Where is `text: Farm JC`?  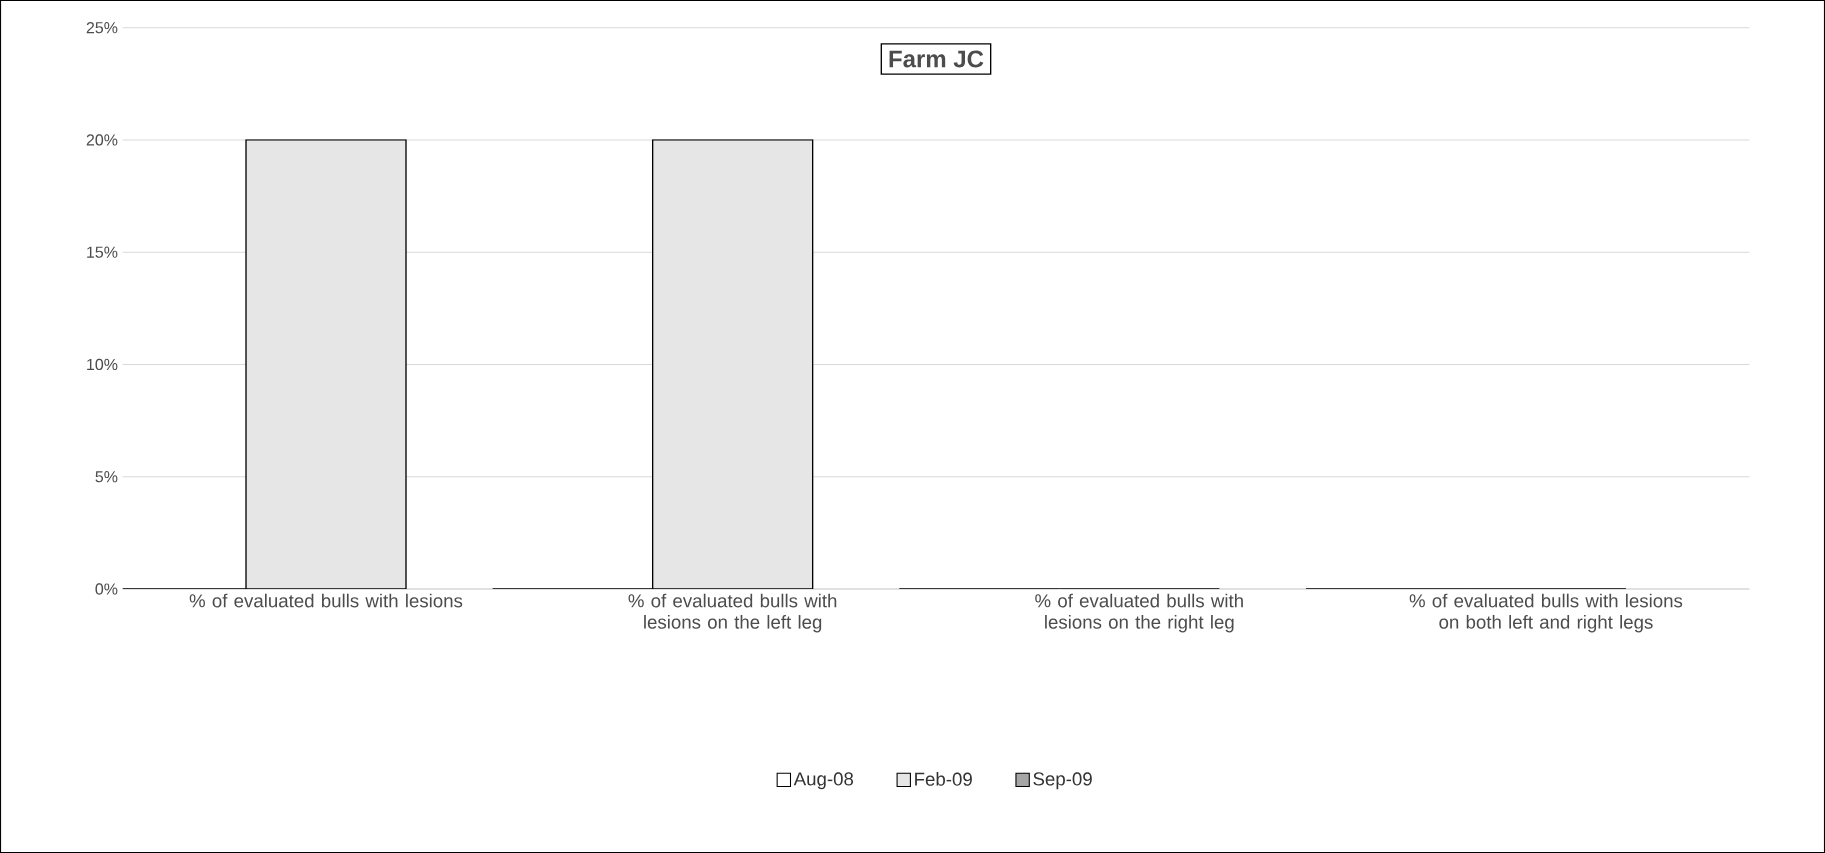 text: Farm JC is located at coordinates (936, 59).